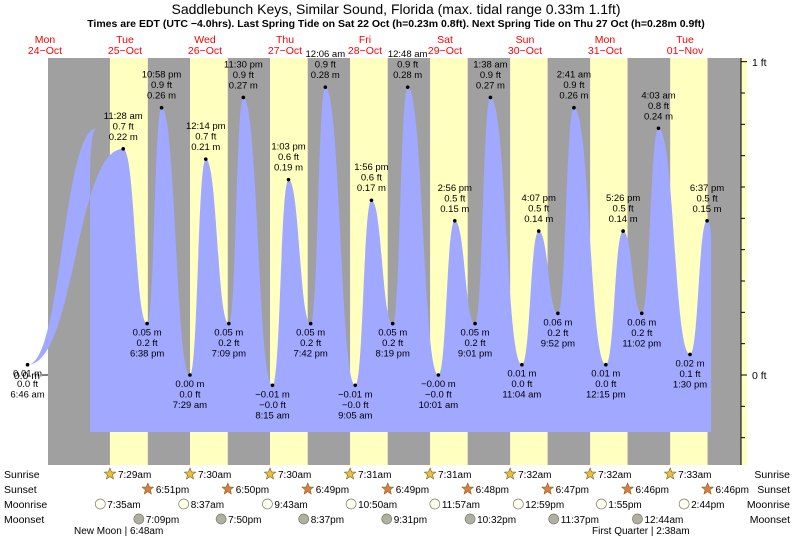 The image size is (793, 539). What do you see at coordinates (412, 490) in the screenshot?
I see `sunset-time: 6:49pm` at bounding box center [412, 490].